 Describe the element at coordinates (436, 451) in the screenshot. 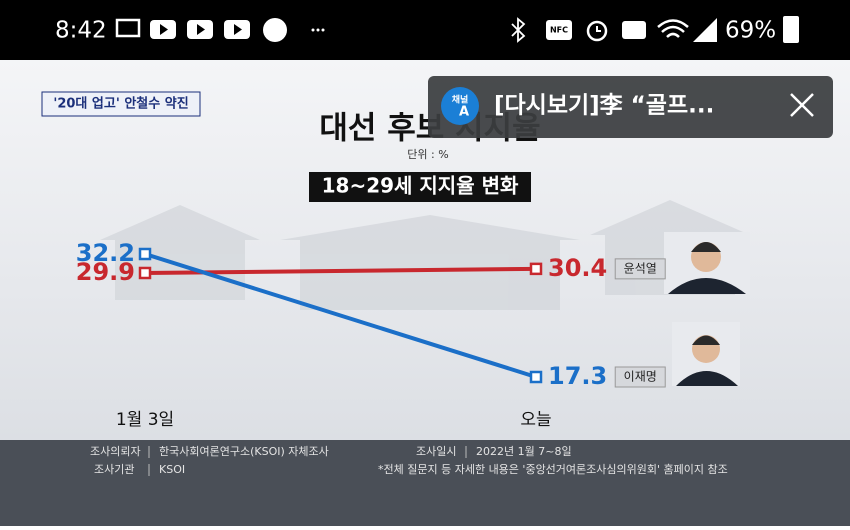

I see `footer-label: 조사일시` at that location.